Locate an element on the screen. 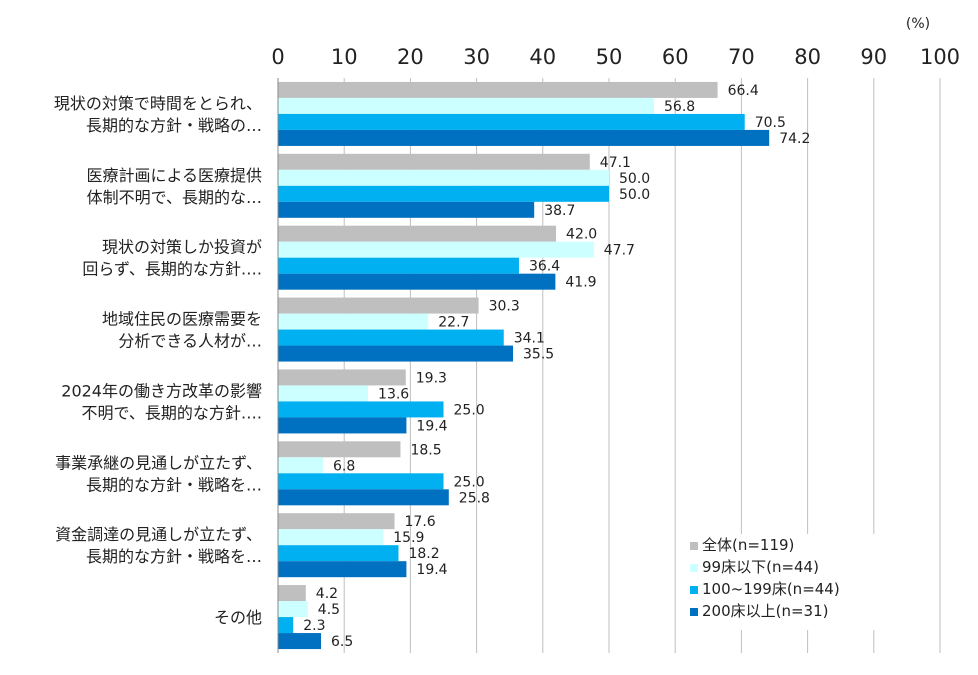  data-label: 19.3 is located at coordinates (431, 378).